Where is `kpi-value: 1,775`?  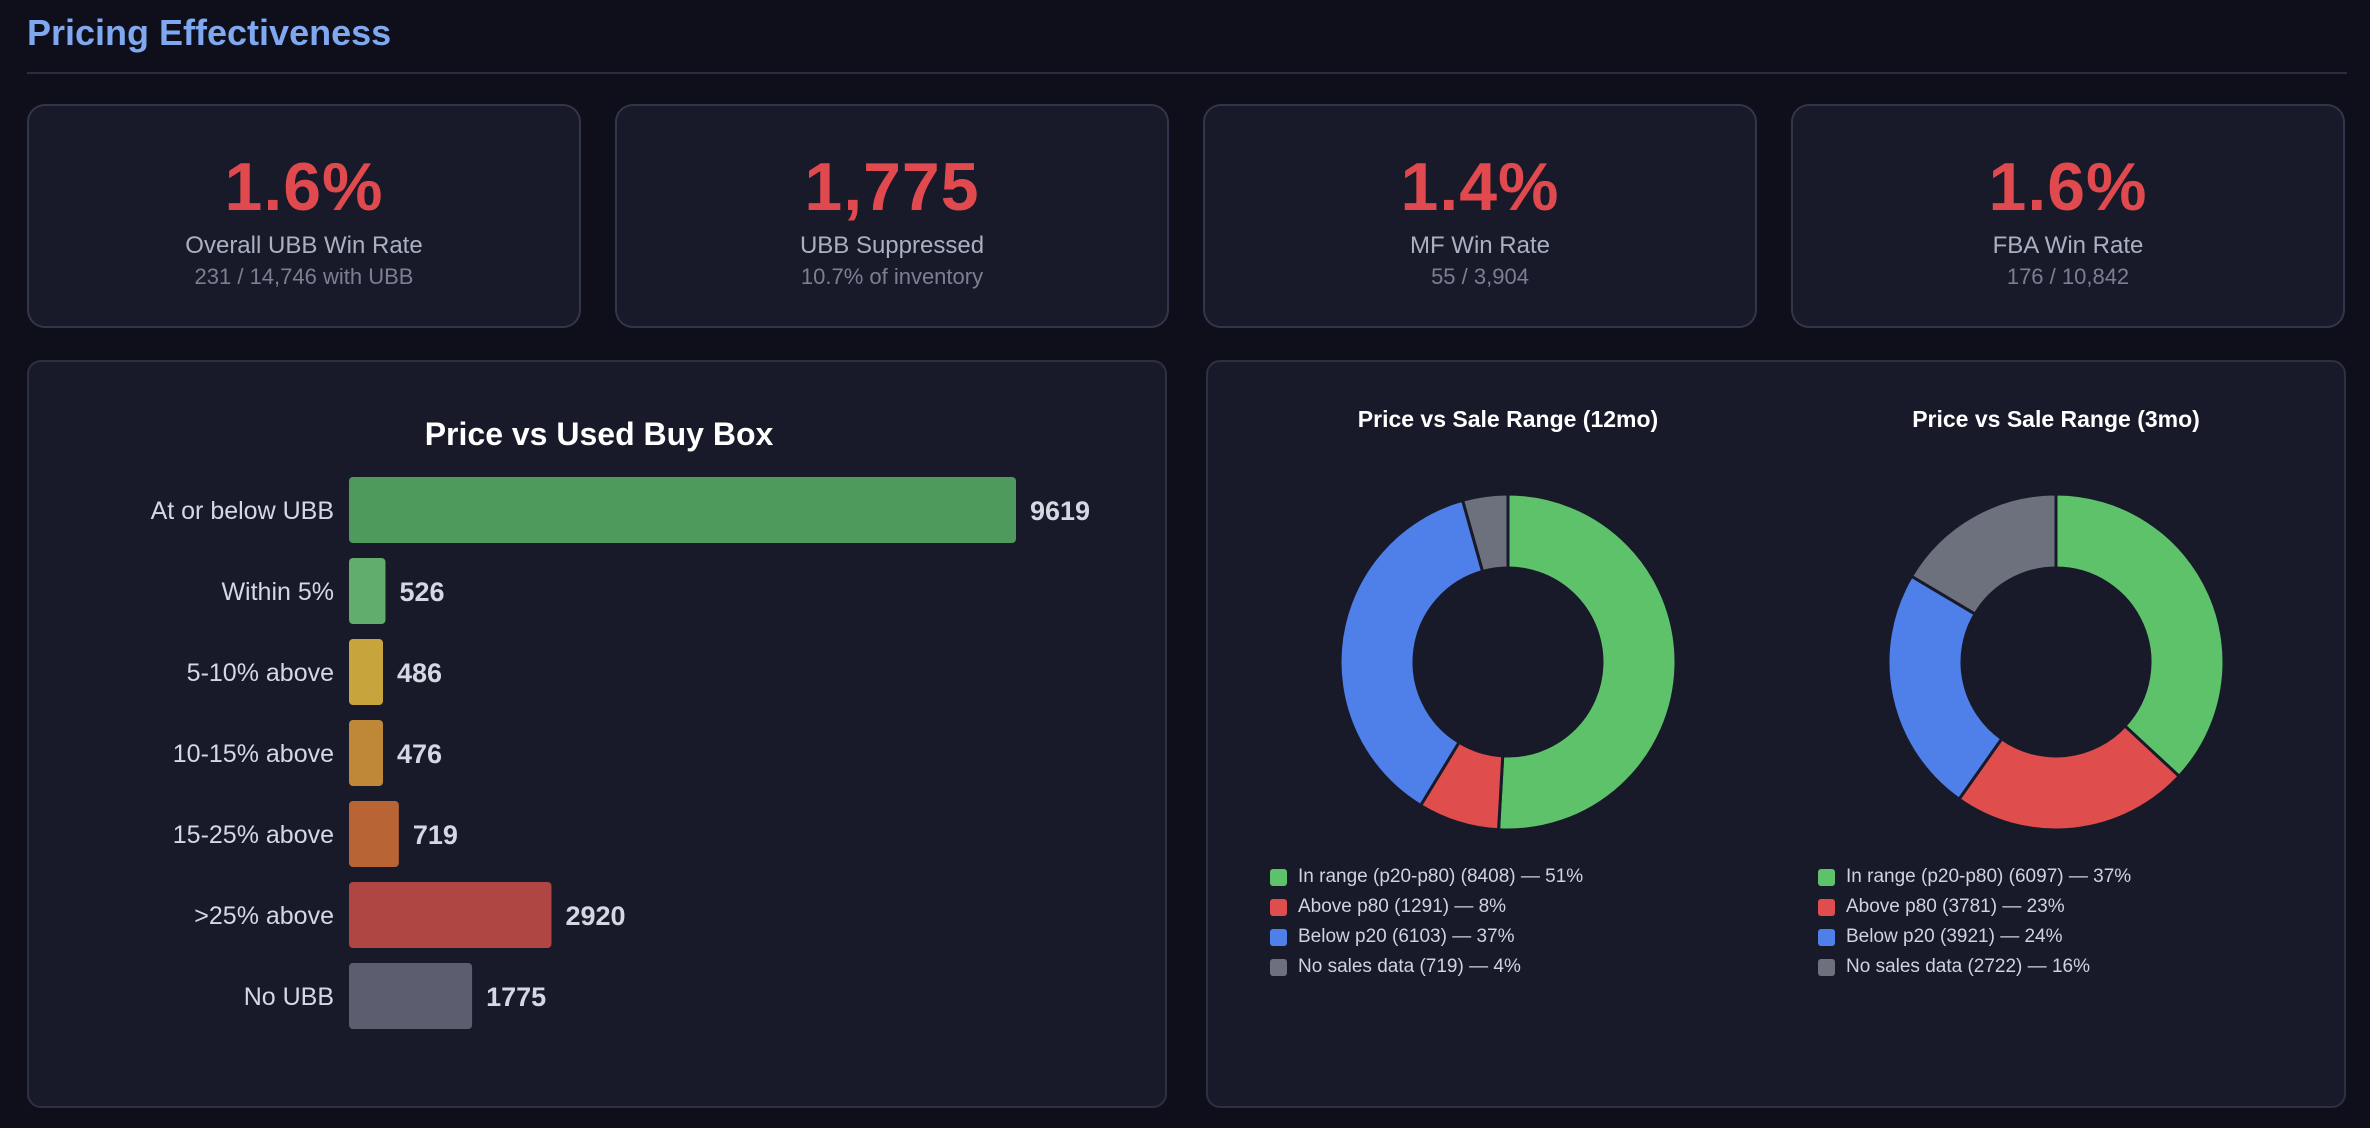
kpi-value: 1,775 is located at coordinates (892, 187).